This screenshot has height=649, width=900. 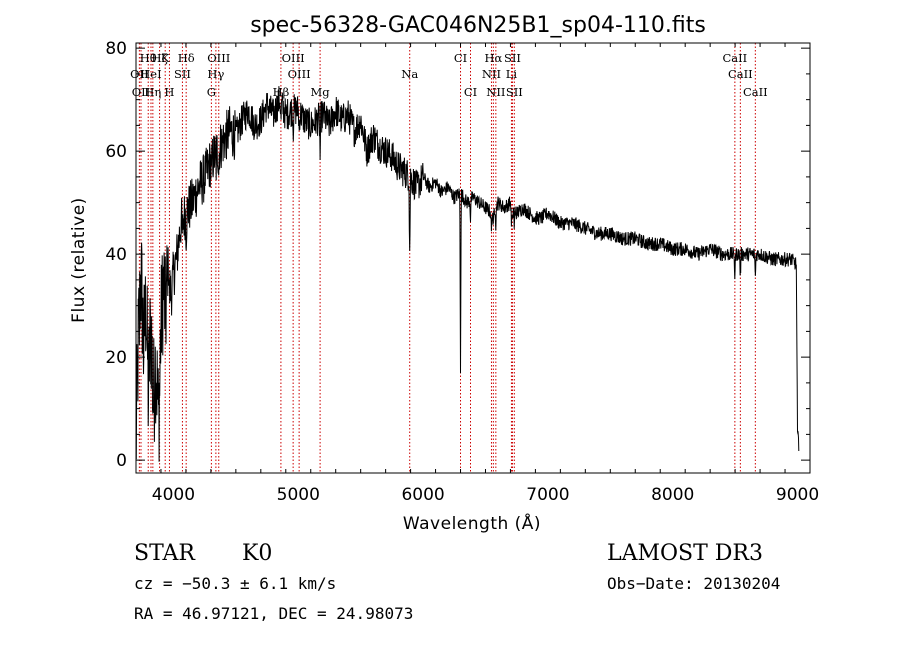 I want to click on y-axis-label: Flux (relative), so click(x=79, y=260).